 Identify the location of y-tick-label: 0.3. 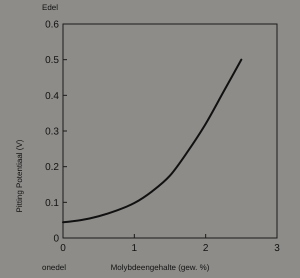
(52, 132).